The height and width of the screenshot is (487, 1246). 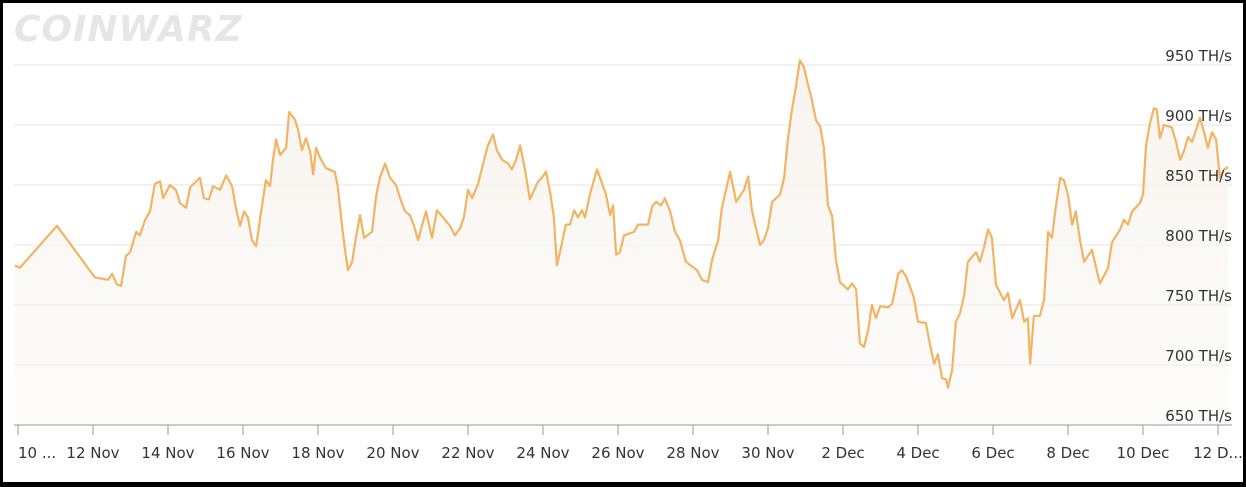 I want to click on x-tick-label: 4 Dec, so click(x=917, y=453).